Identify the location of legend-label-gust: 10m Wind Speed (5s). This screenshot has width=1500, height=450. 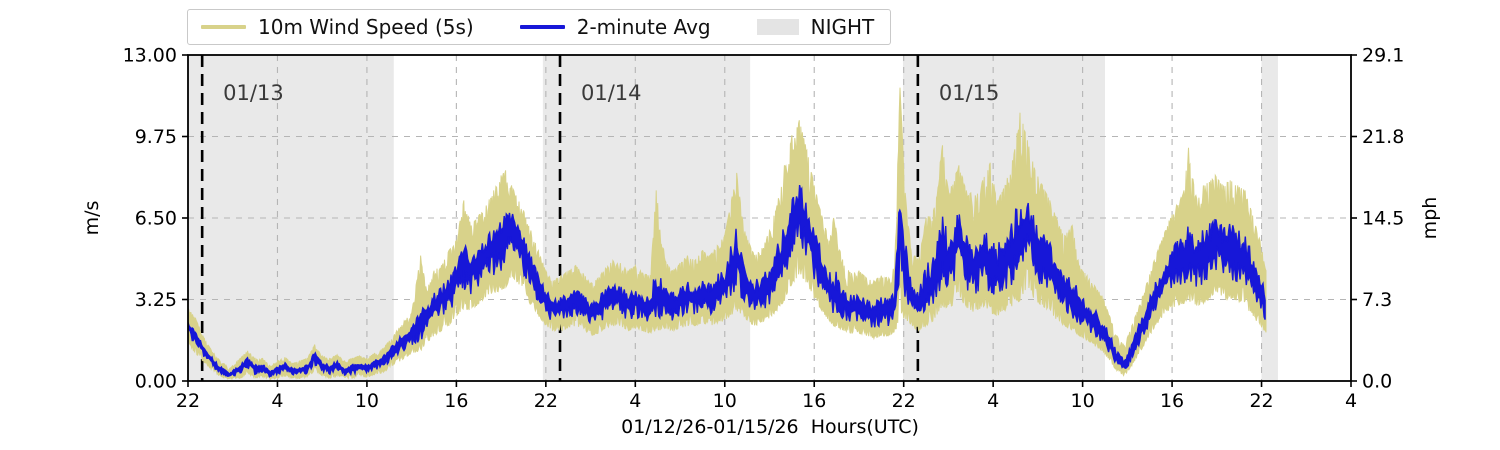
(366, 27).